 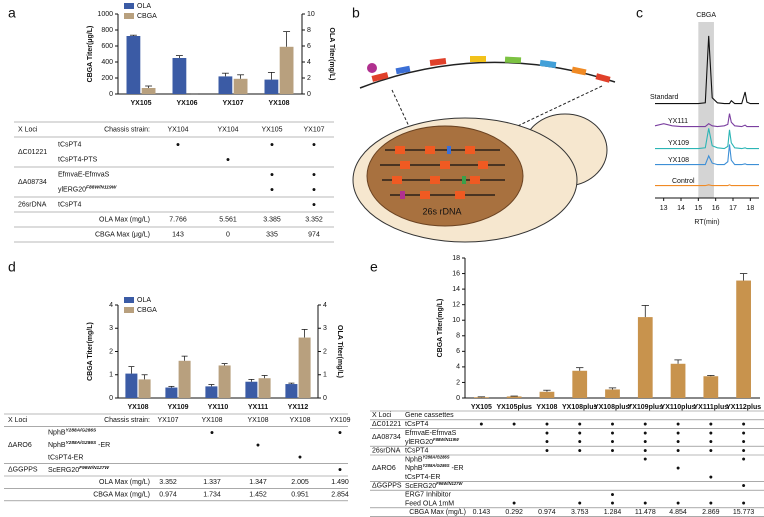 I want to click on gene-cassette: ERG7 Inhibitor, so click(x=428, y=494).